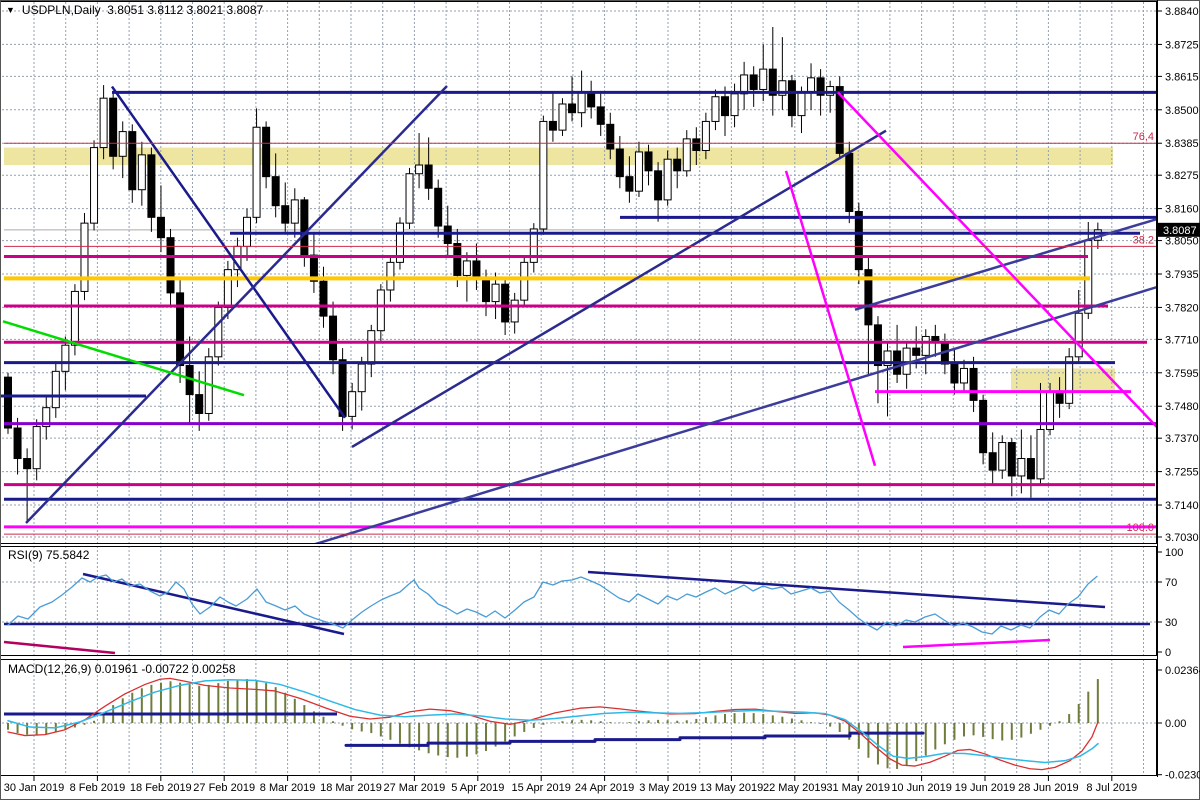 The width and height of the screenshot is (1200, 800). Describe the element at coordinates (1182, 776) in the screenshot. I see `svg-text: -0.02306` at that location.